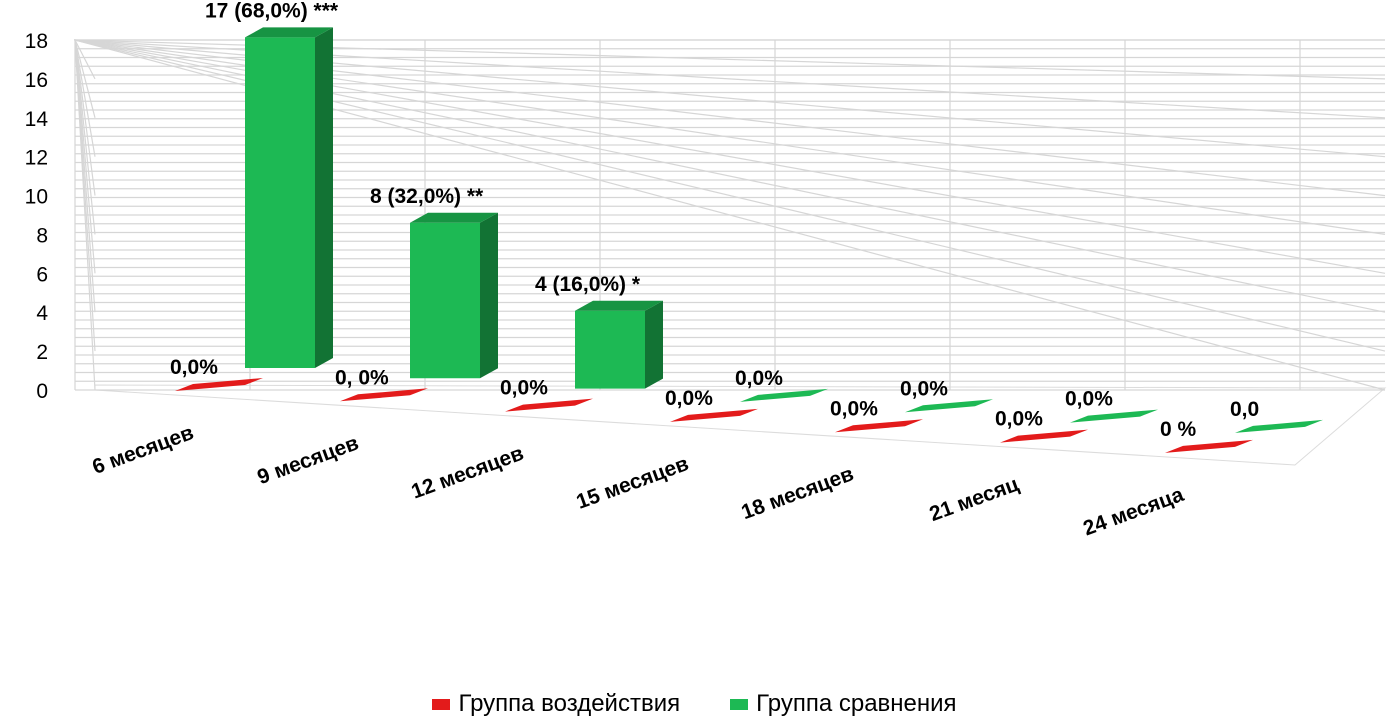 This screenshot has width=1389, height=719. I want to click on y-tick-label: 0, so click(42, 391).